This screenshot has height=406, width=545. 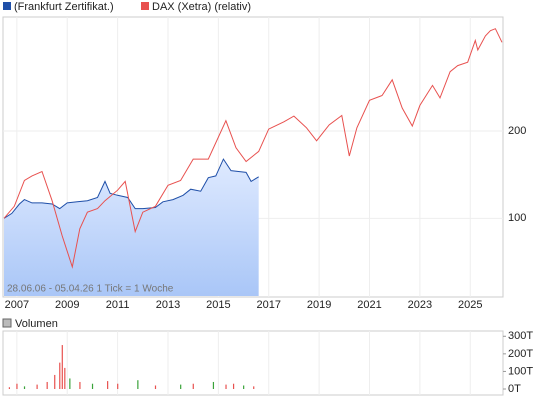 What do you see at coordinates (517, 131) in the screenshot?
I see `y-tick-label: 200` at bounding box center [517, 131].